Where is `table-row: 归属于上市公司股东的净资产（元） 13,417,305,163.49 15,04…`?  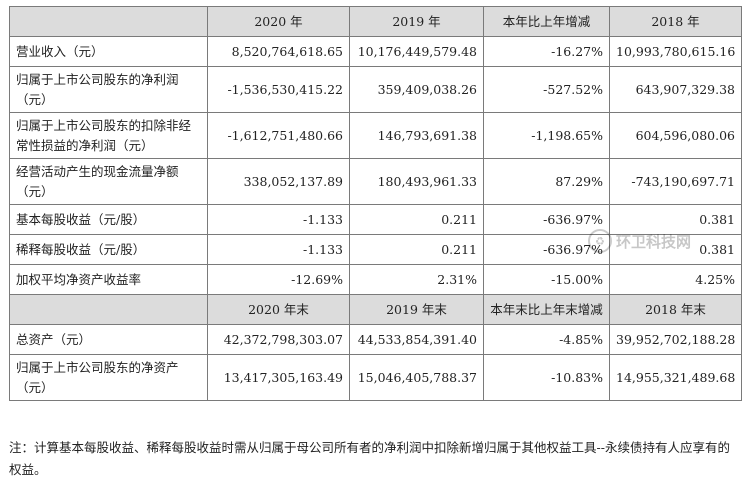
table-row: 归属于上市公司股东的净资产（元） 13,417,305,163.49 15,04… is located at coordinates (375, 377).